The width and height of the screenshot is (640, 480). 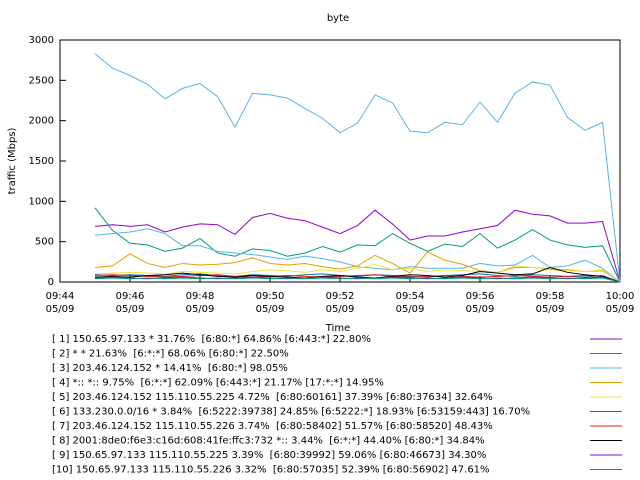 What do you see at coordinates (270, 296) in the screenshot?
I see `x-tick-label: 09:50` at bounding box center [270, 296].